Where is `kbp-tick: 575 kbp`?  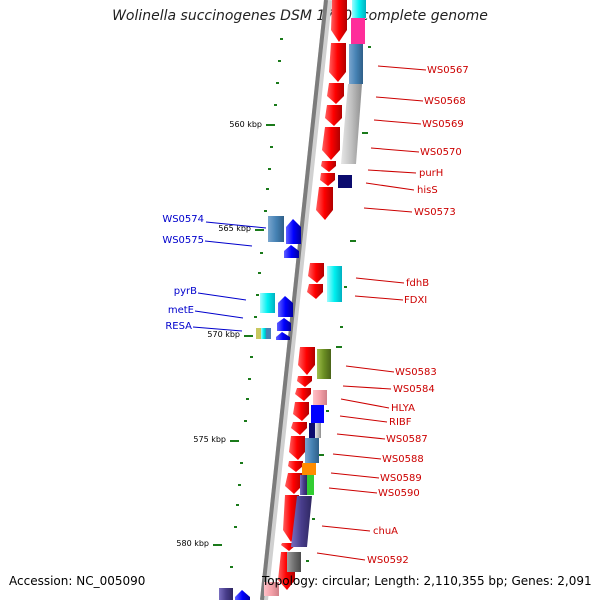
kbp-tick: 575 kbp is located at coordinates (216, 439).